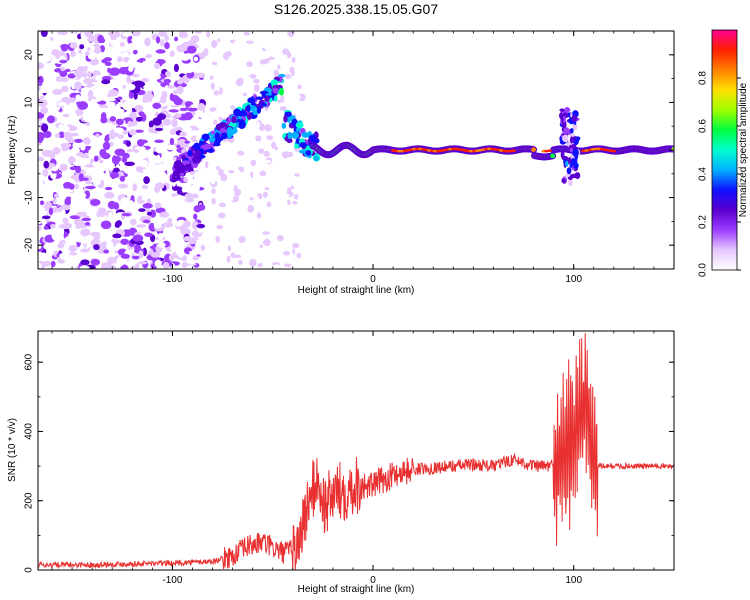 This screenshot has height=600, width=750. Describe the element at coordinates (724, 150) in the screenshot. I see `colorbar` at that location.